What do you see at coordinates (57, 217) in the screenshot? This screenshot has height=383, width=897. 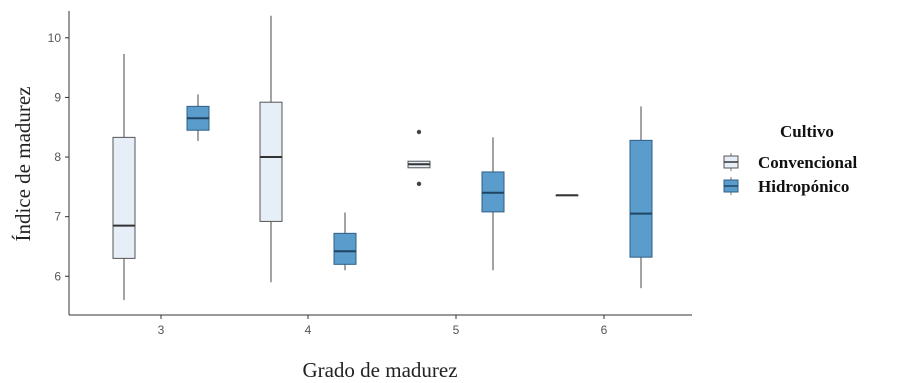 I see `y-tick-label: 7` at bounding box center [57, 217].